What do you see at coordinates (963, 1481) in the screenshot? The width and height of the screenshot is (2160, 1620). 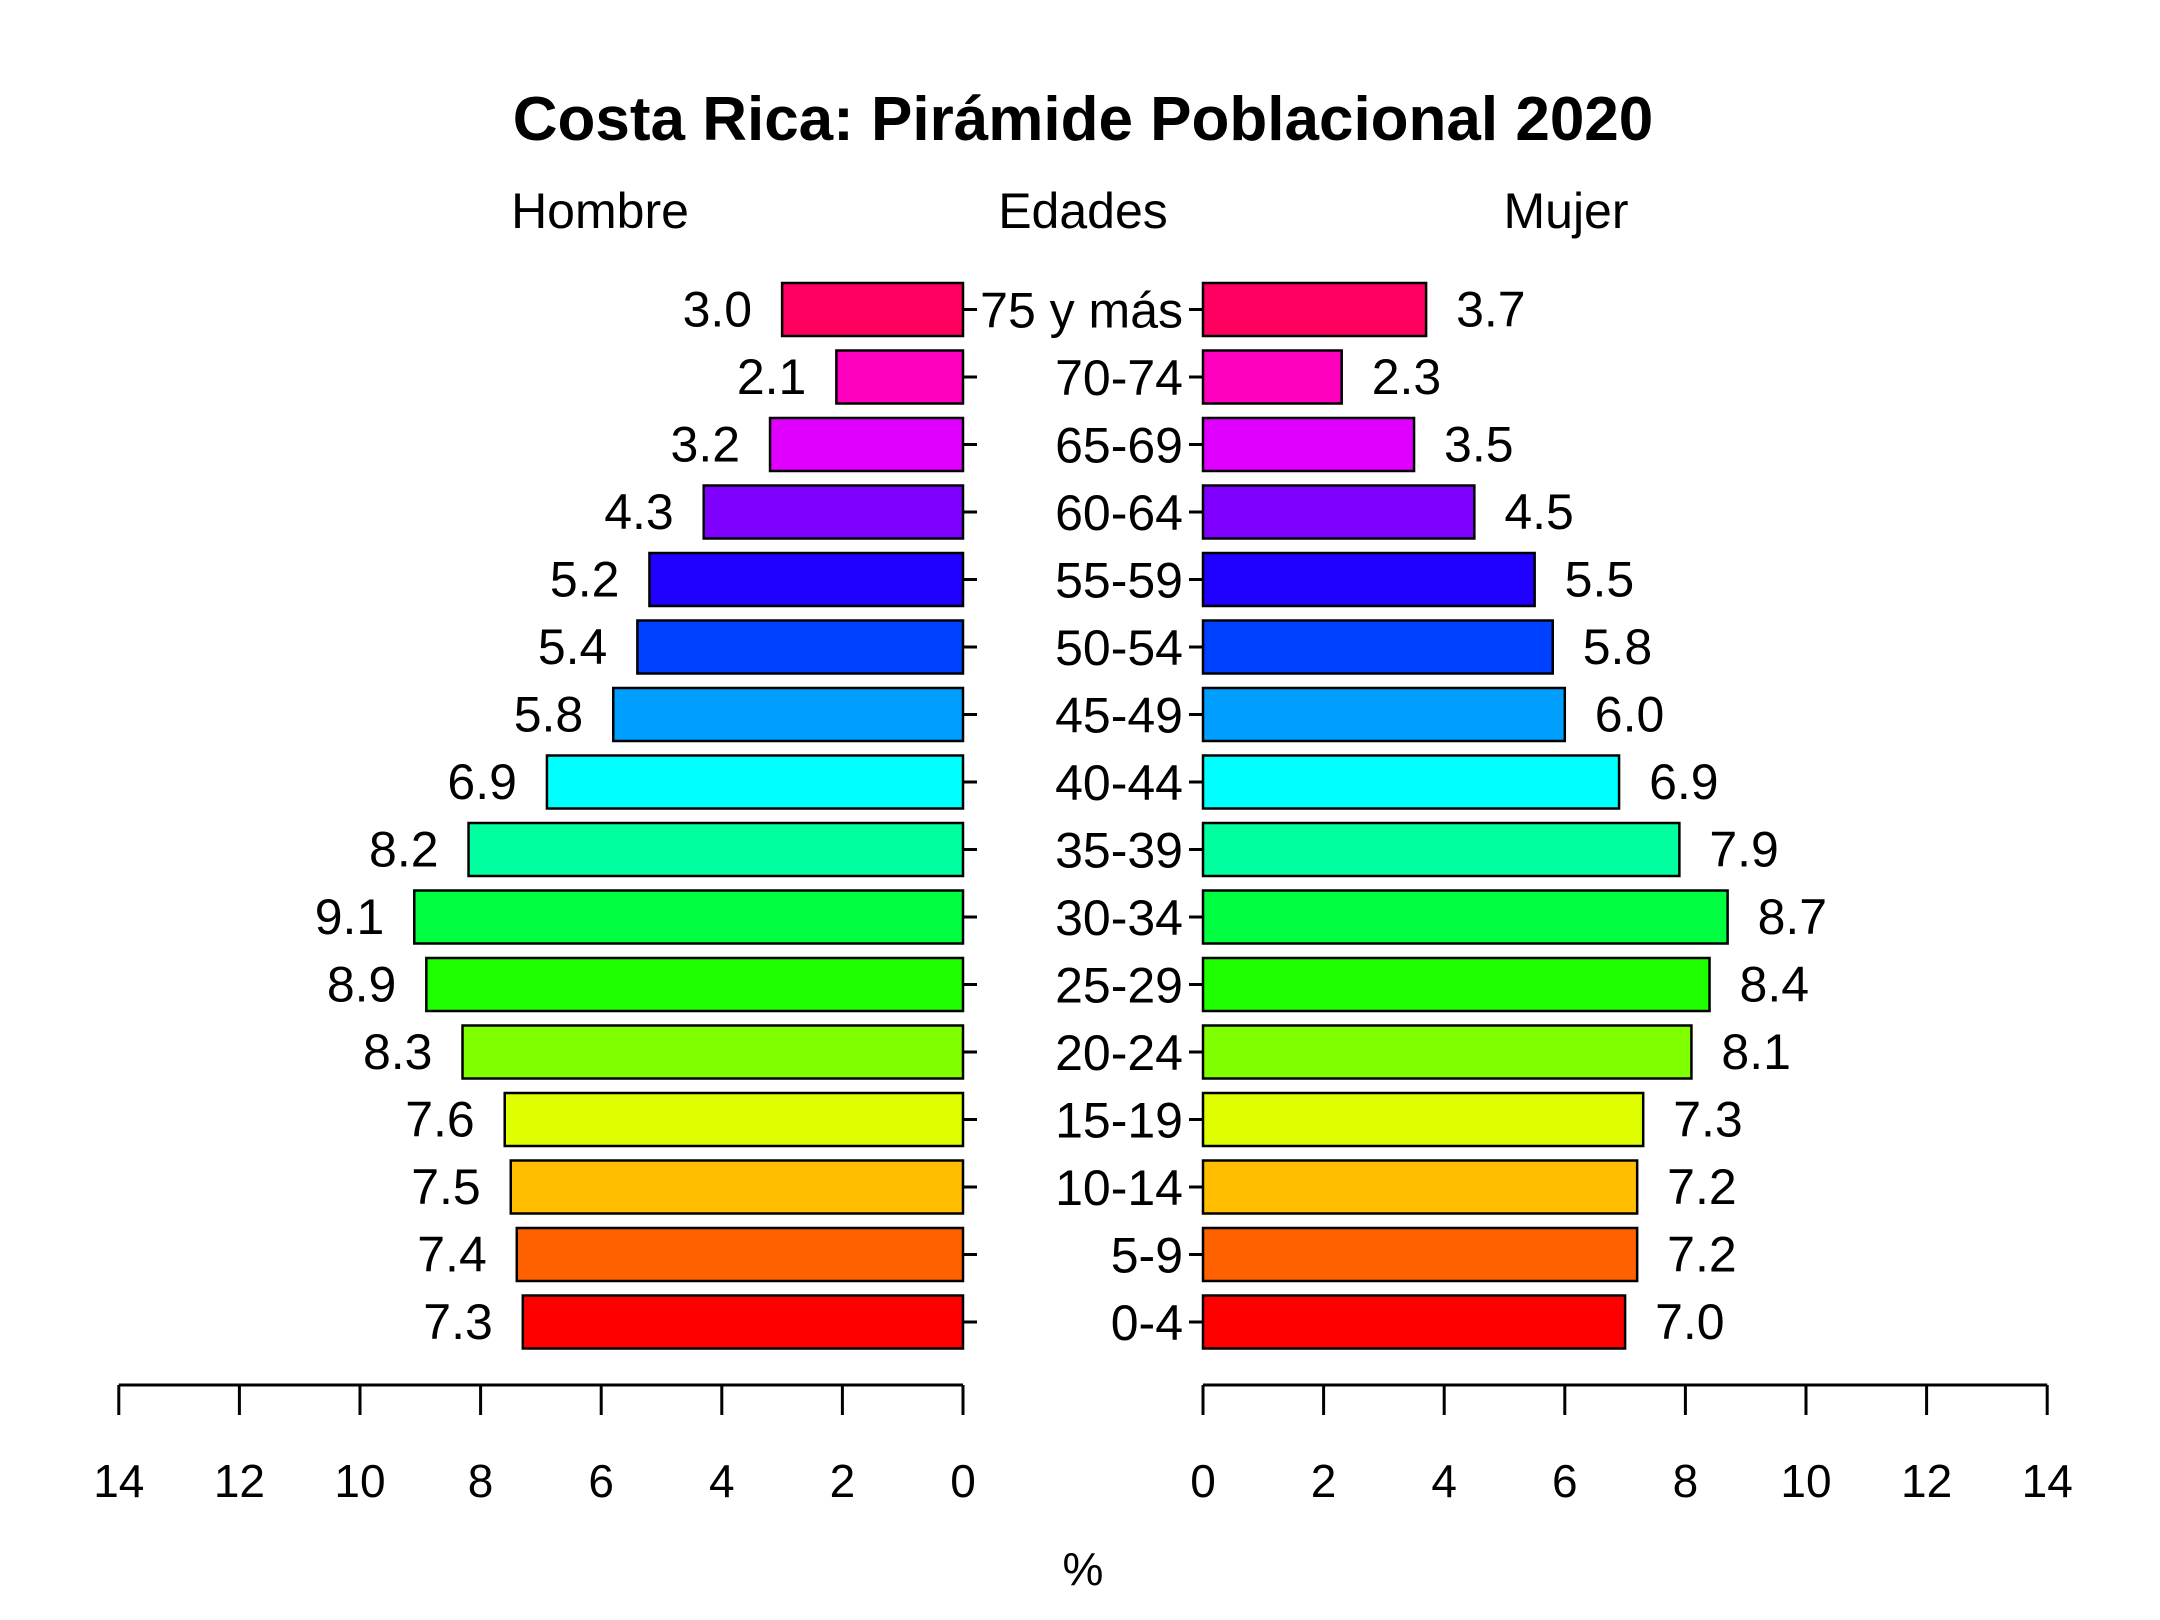 I see `x-tick-label-left-0: 0` at bounding box center [963, 1481].